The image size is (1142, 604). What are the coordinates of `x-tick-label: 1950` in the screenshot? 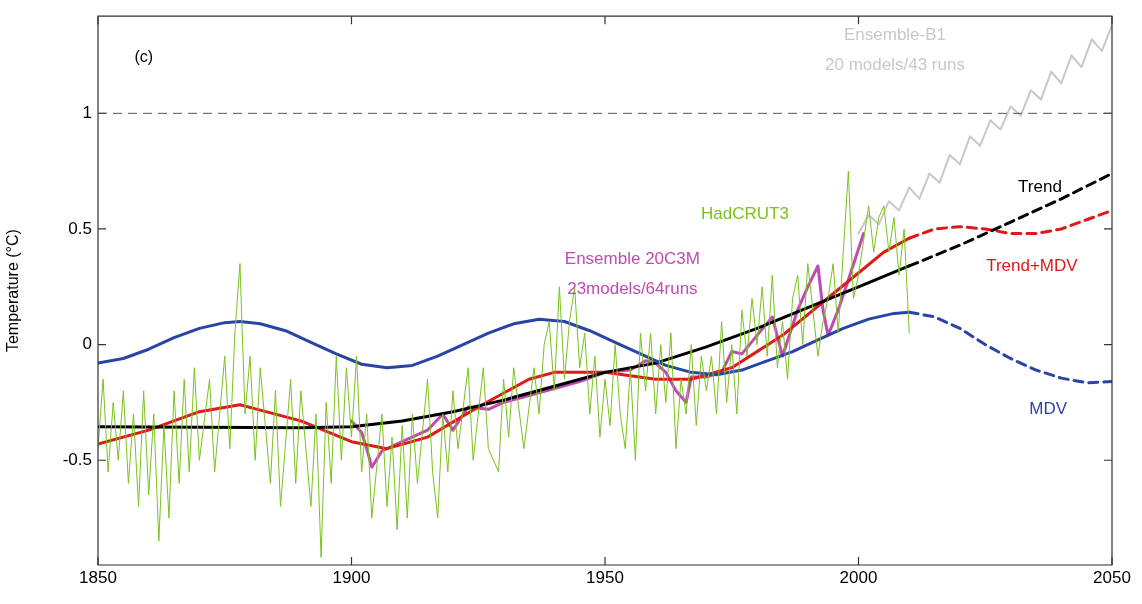 It's located at (605, 577).